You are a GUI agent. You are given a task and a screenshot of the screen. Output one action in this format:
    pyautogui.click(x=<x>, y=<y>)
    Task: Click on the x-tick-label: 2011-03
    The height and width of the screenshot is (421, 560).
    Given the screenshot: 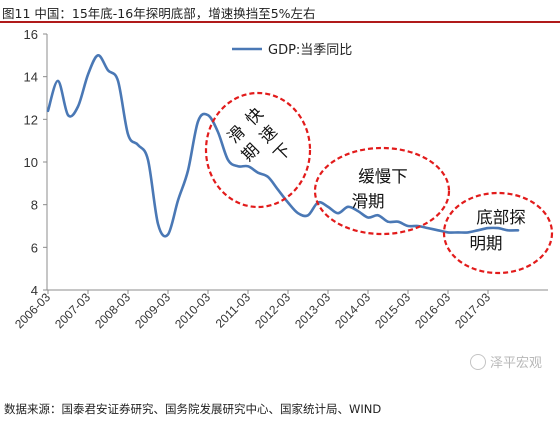 What is the action you would take?
    pyautogui.click(x=233, y=310)
    